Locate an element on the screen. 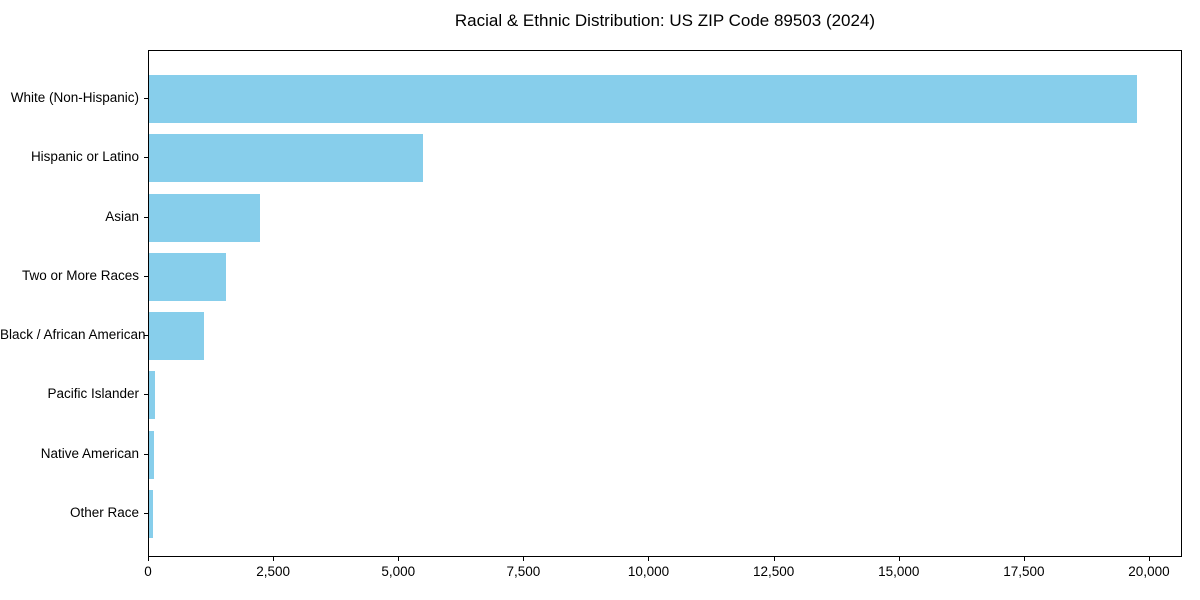  x-tick-label: 5,000 is located at coordinates (398, 571).